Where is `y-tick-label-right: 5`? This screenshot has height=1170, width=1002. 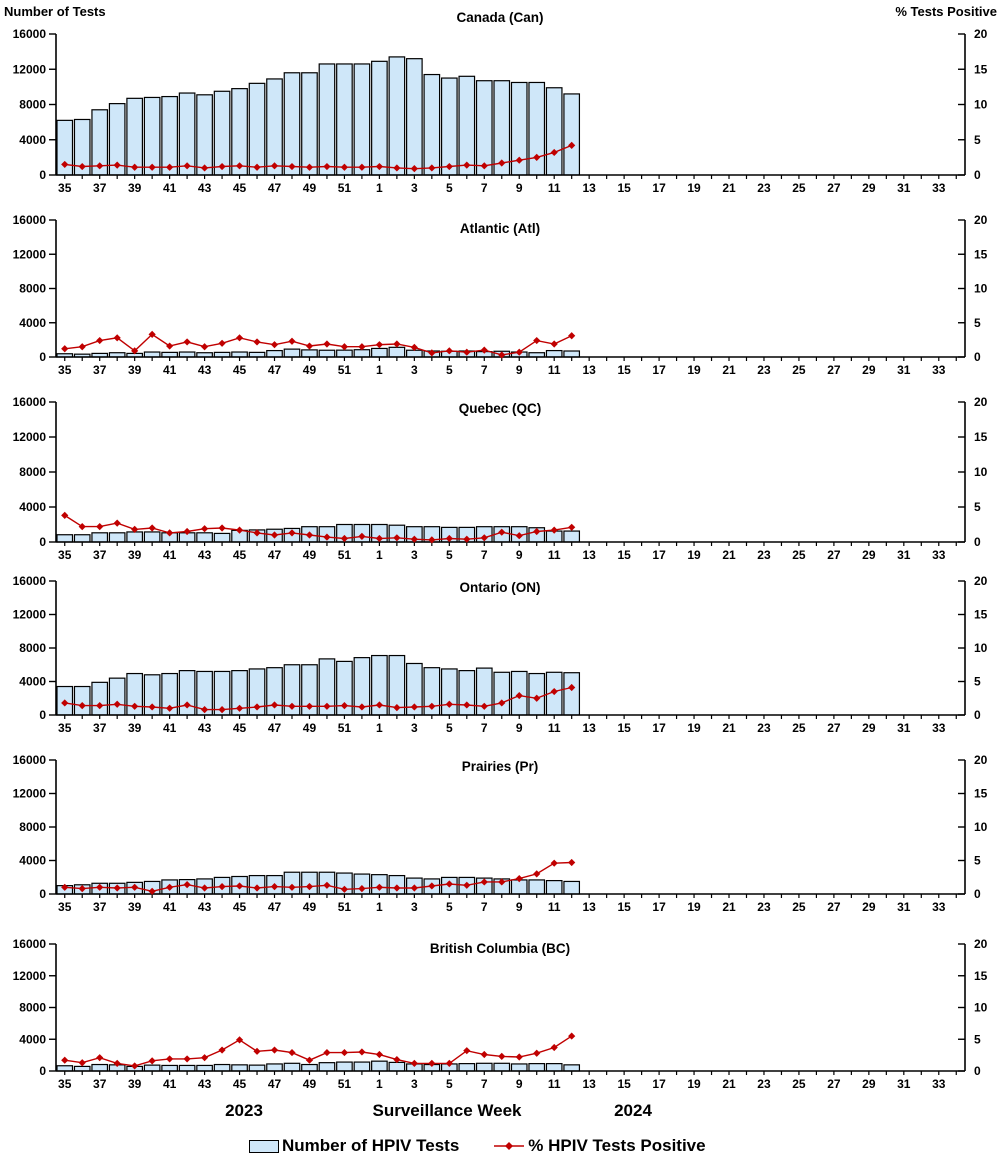
y-tick-label-right: 5 is located at coordinates (977, 507).